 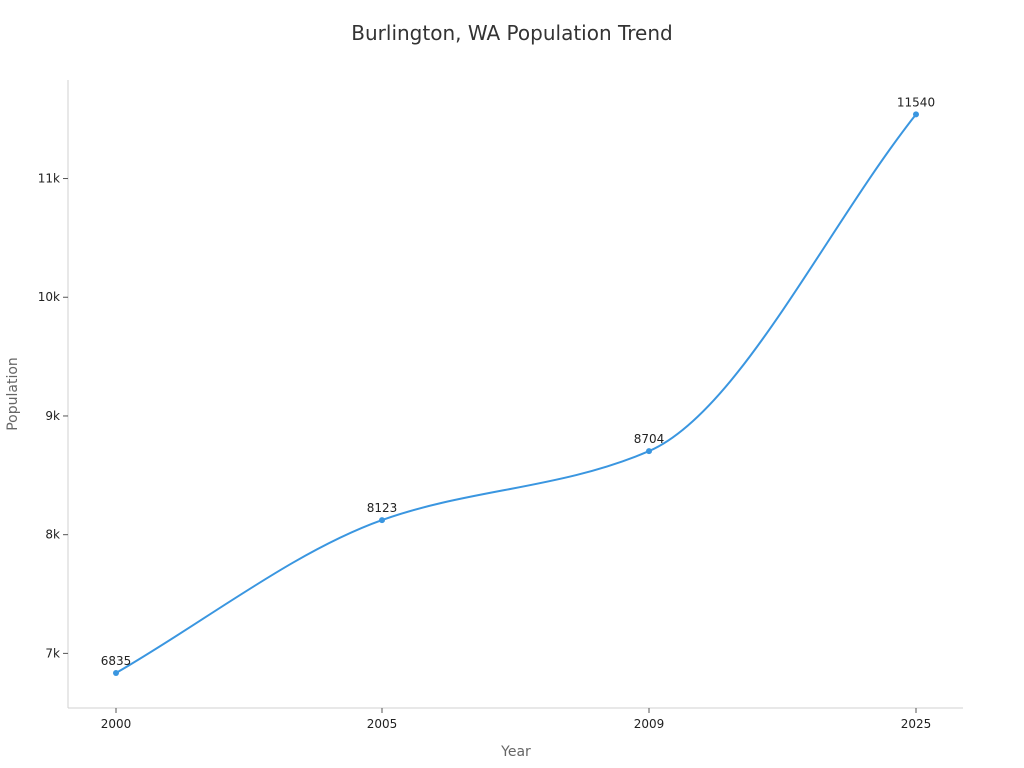 I want to click on x-tick-label: 2005, so click(x=382, y=724).